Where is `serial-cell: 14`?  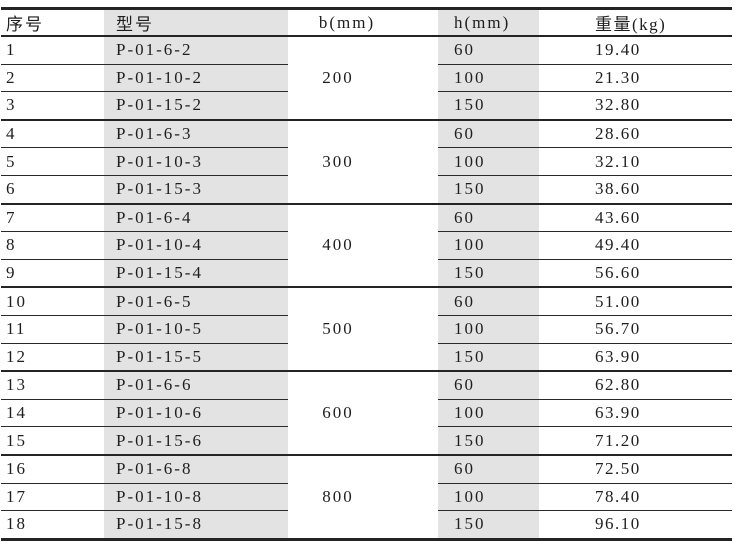 serial-cell: 14 is located at coordinates (52, 412).